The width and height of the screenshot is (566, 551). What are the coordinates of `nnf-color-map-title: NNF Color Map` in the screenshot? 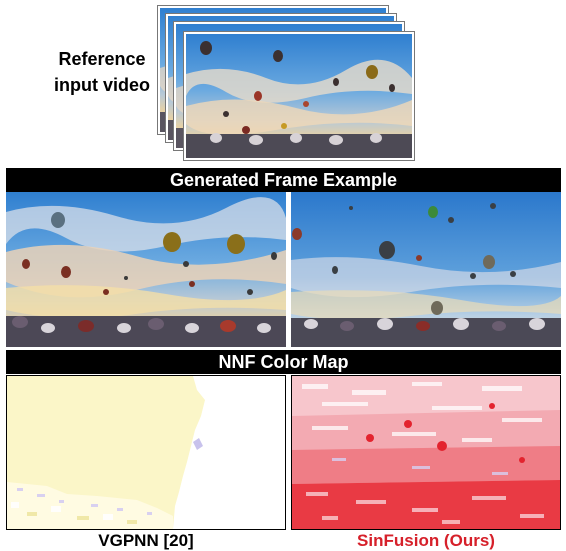 It's located at (283, 362).